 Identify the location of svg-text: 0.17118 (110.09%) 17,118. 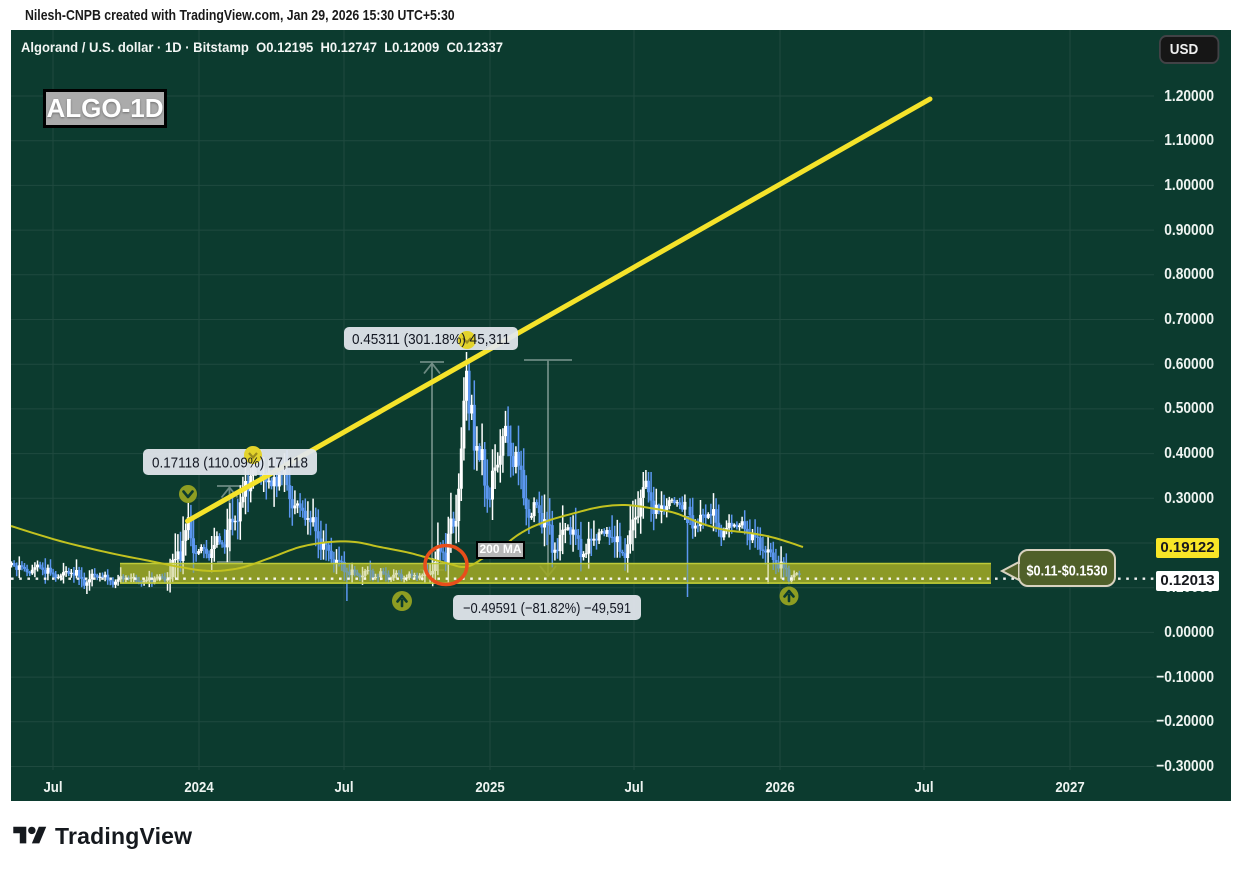
(230, 462).